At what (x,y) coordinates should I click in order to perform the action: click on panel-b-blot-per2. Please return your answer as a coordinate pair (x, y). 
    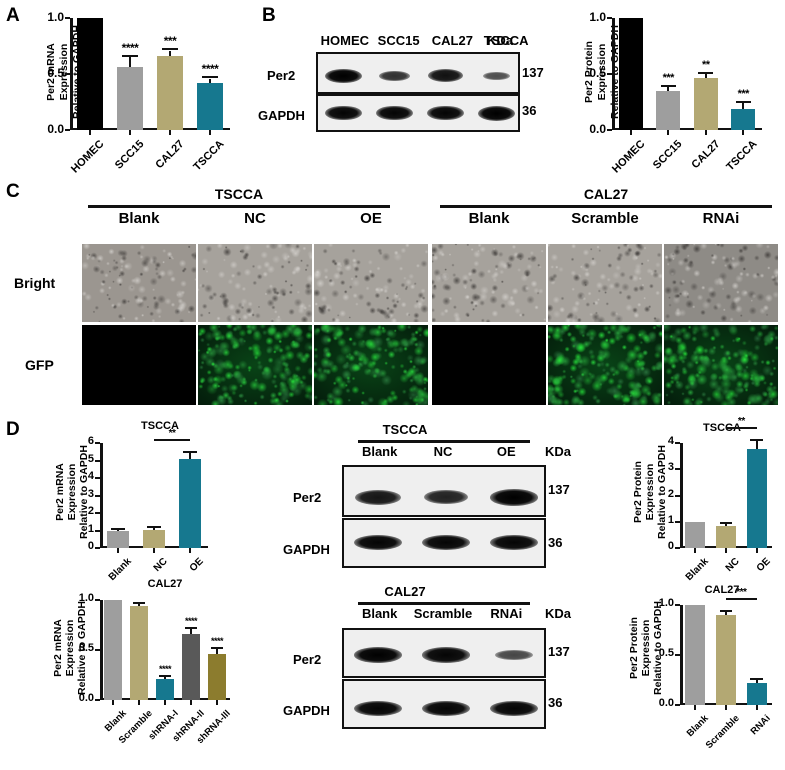
    Looking at the image, I should click on (418, 73).